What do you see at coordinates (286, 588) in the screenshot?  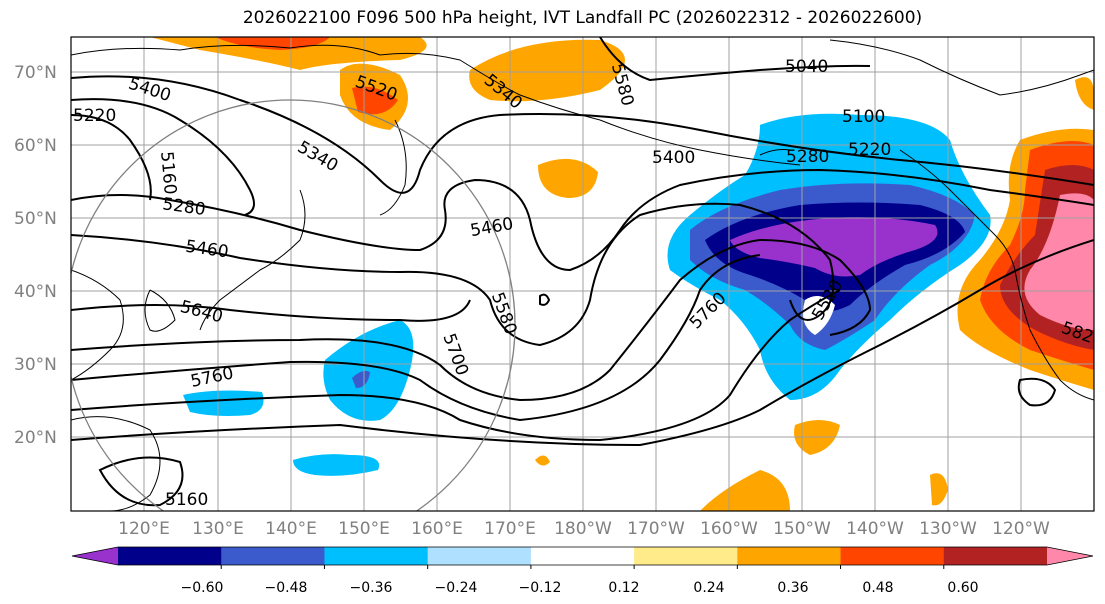 I see `colorbar-tick-label: −0.48` at bounding box center [286, 588].